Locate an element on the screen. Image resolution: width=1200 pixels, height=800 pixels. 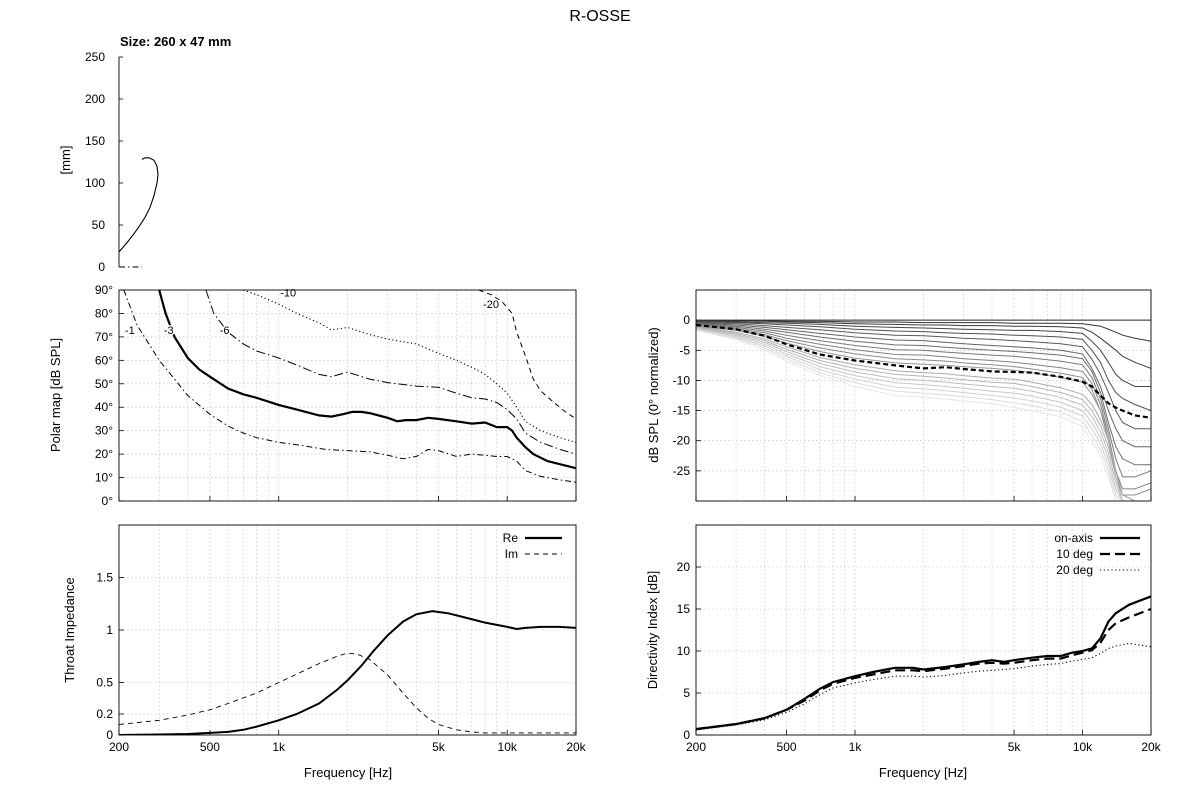
y-tick-label: 50 is located at coordinates (99, 225).